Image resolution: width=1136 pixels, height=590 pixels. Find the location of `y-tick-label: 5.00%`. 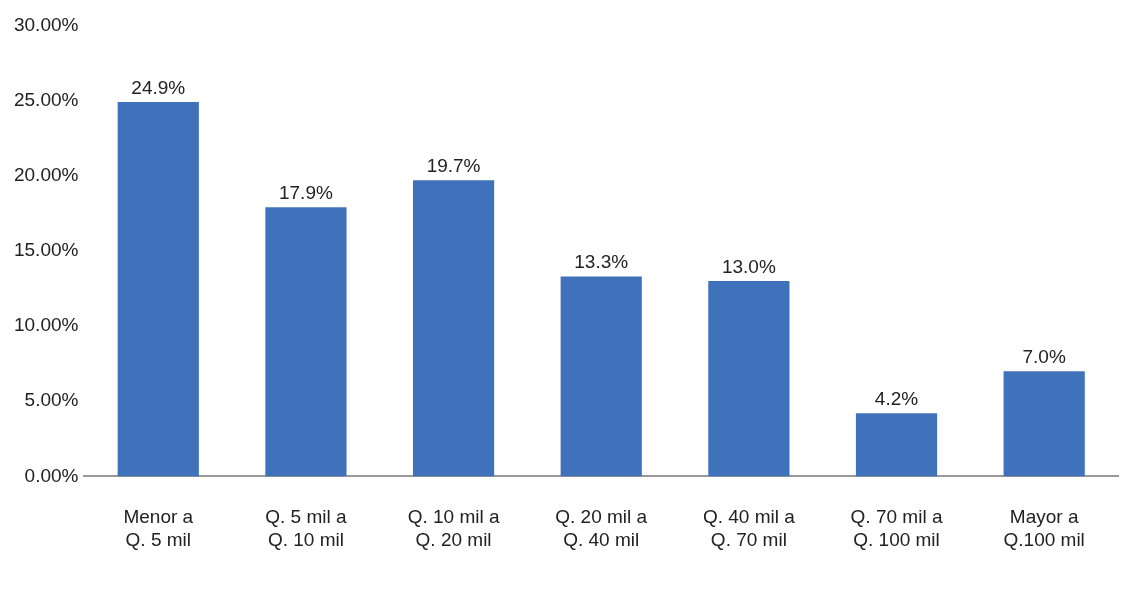

y-tick-label: 5.00% is located at coordinates (51, 400).